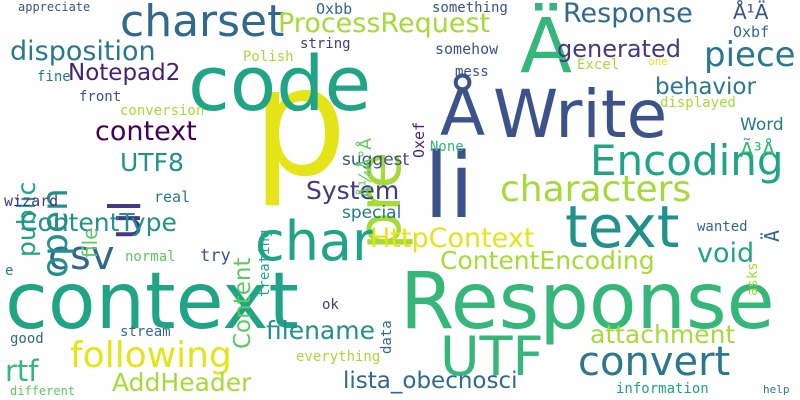  I want to click on word-o-acute-a: Ã³Å, so click(758, 150).